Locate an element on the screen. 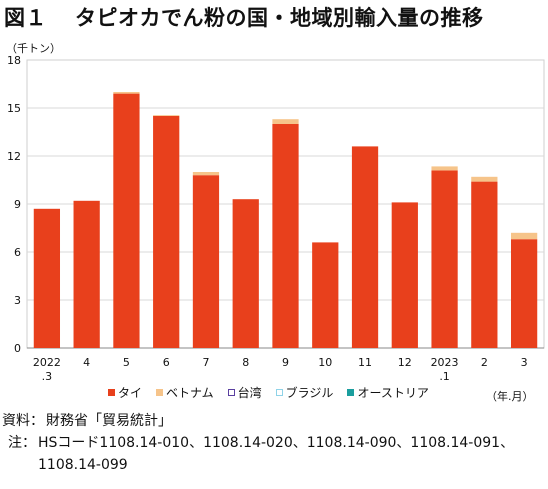 This screenshot has height=489, width=548. x-tick-label: 5 is located at coordinates (126, 362).